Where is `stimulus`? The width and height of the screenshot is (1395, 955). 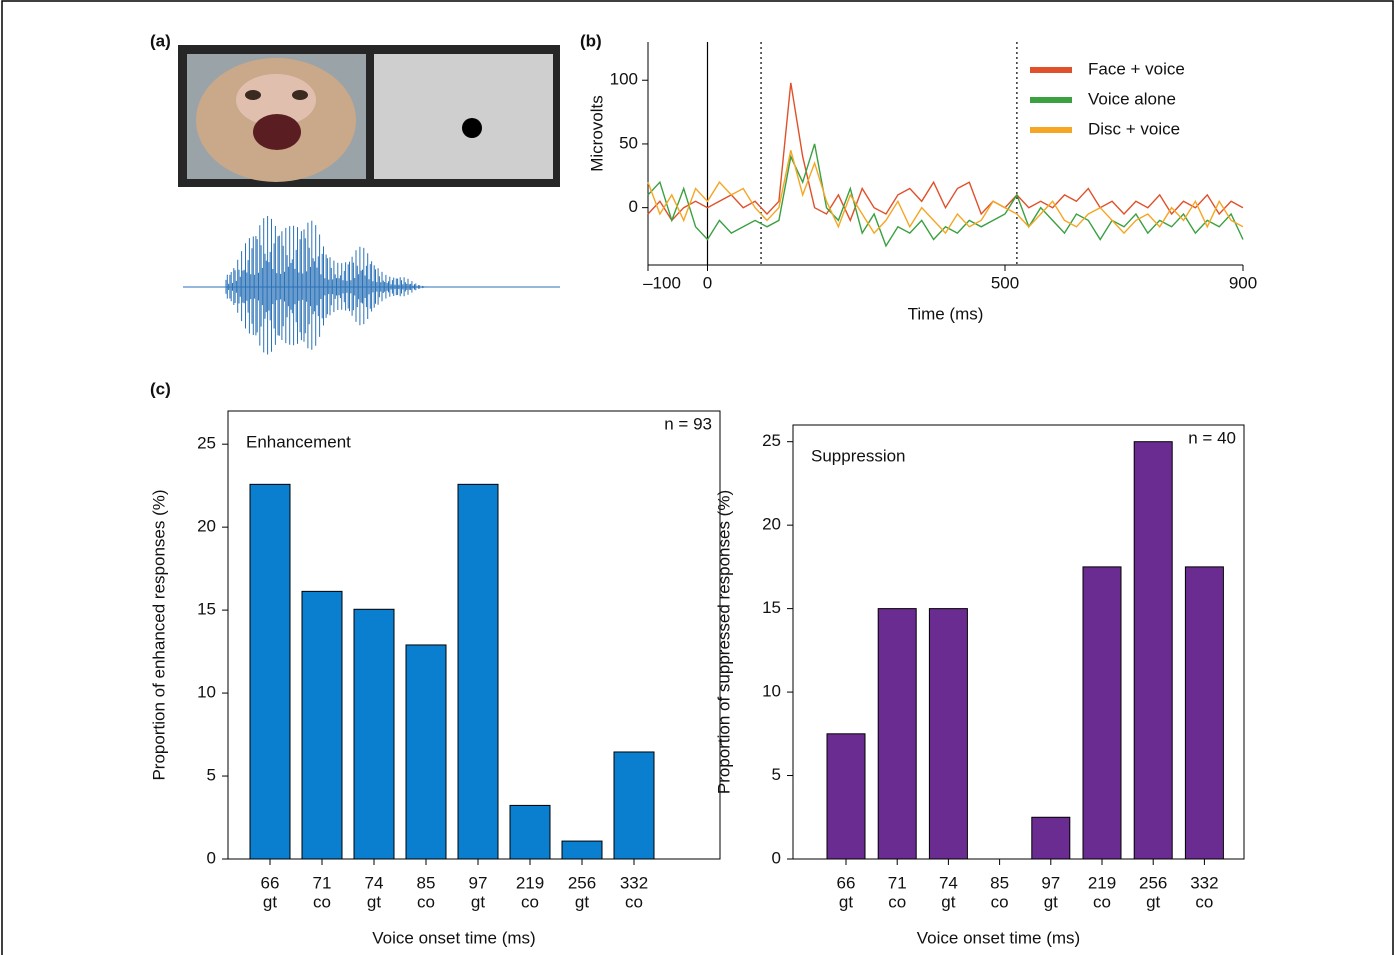
stimulus is located at coordinates (369, 116).